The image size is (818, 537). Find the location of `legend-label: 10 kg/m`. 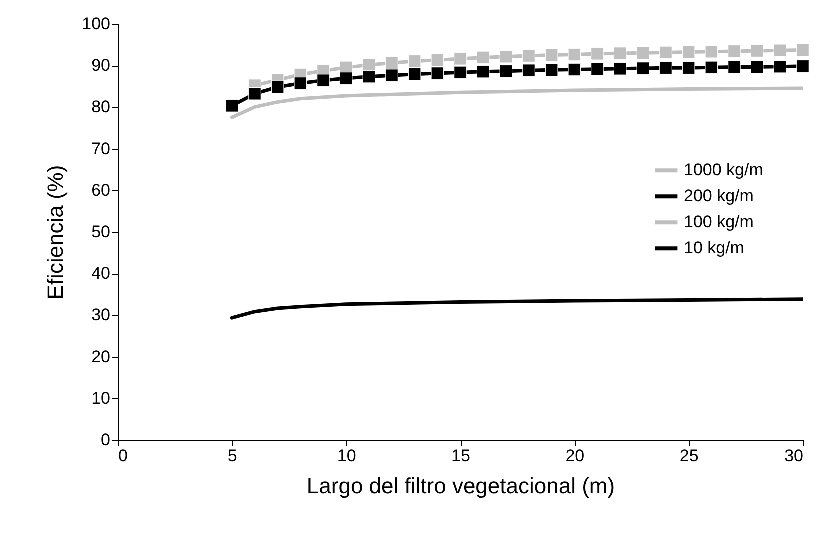

legend-label: 10 kg/m is located at coordinates (714, 248).